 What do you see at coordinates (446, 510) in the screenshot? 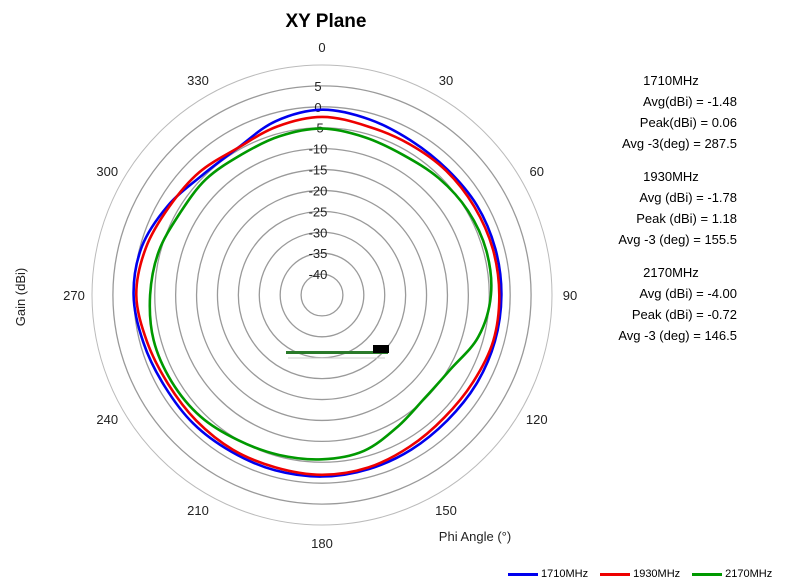
I see `angle-tick-label: 150` at bounding box center [446, 510].